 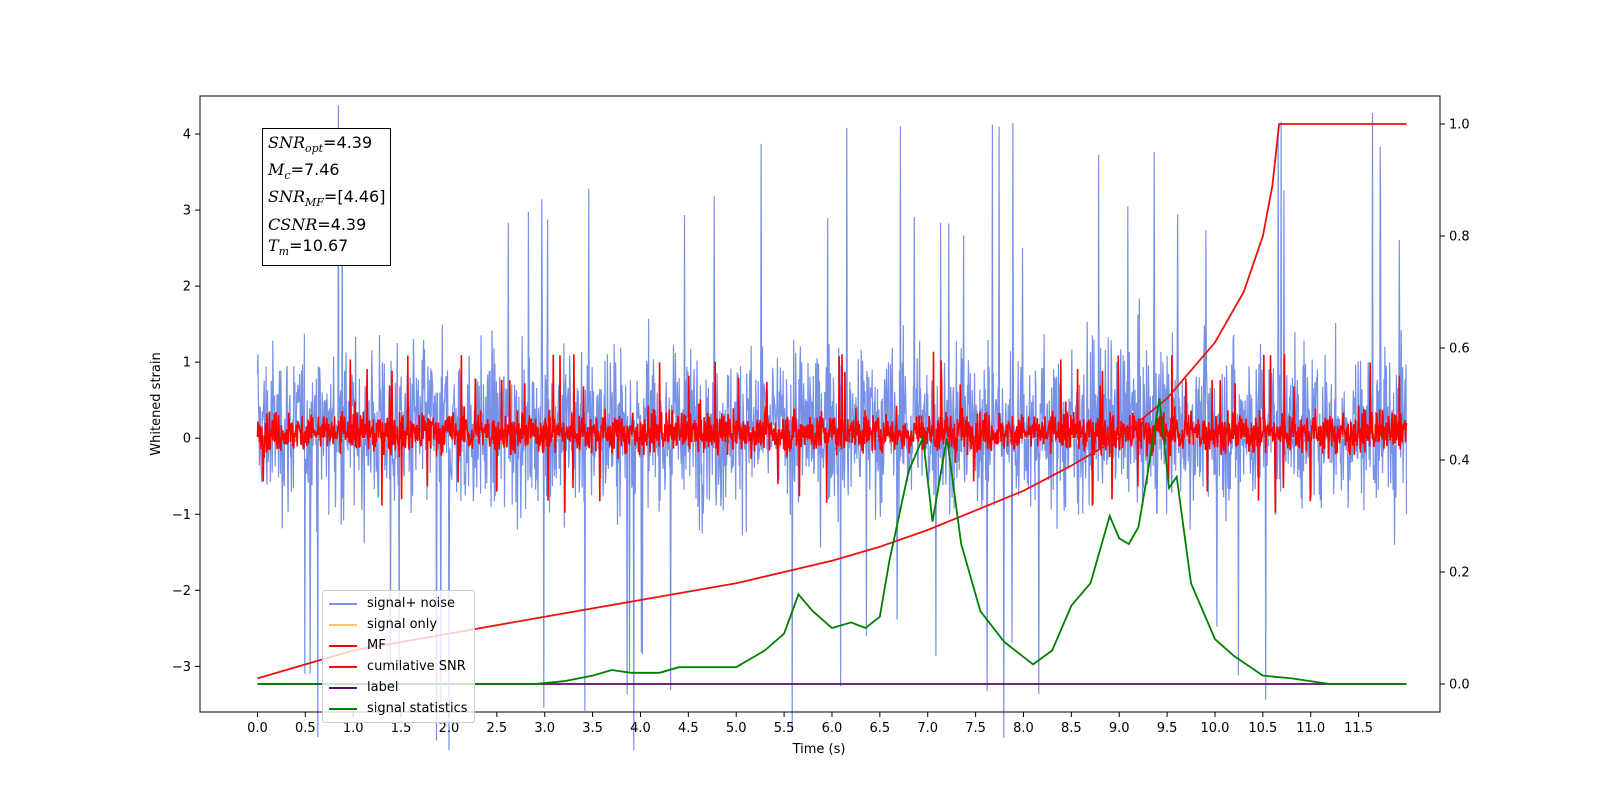 I want to click on x-tick-label: 2.0, so click(x=449, y=728).